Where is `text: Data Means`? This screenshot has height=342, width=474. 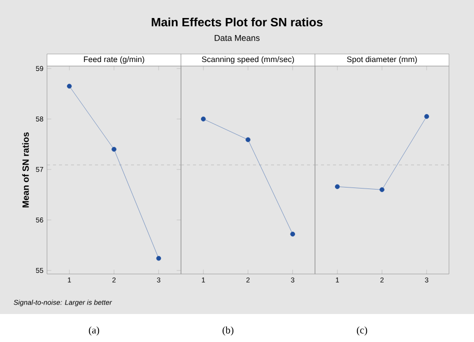
text: Data Means is located at coordinates (237, 38).